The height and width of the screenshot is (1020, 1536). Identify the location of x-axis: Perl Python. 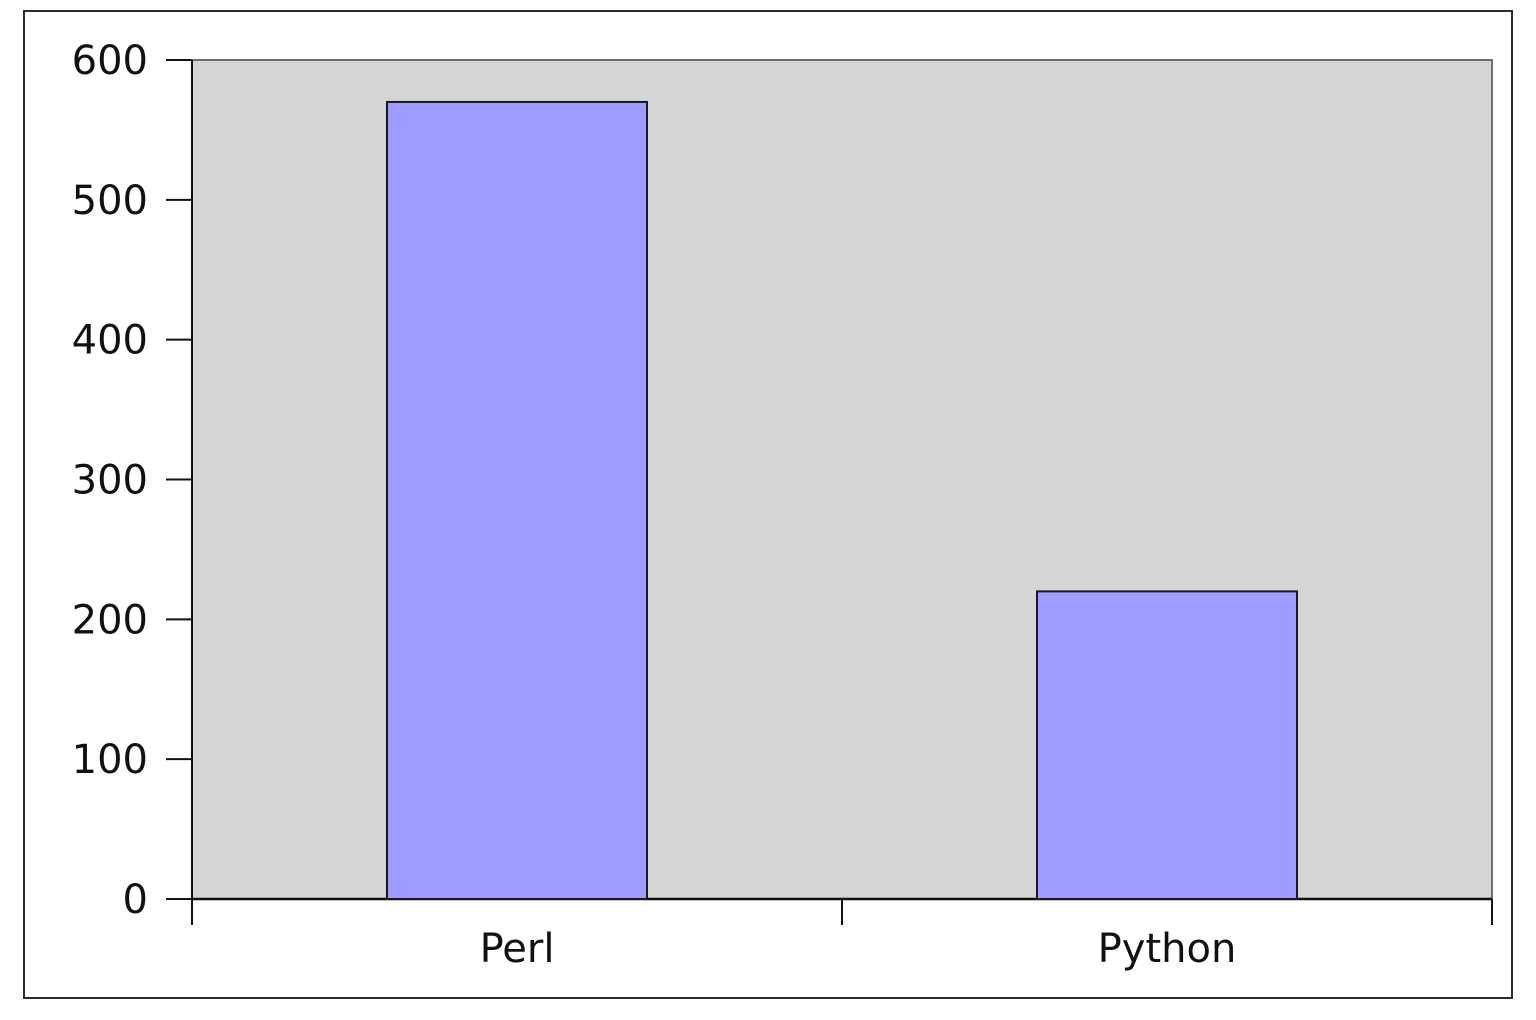
(842, 934).